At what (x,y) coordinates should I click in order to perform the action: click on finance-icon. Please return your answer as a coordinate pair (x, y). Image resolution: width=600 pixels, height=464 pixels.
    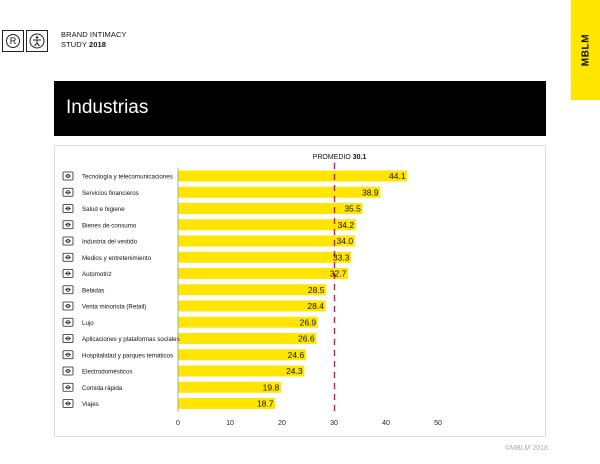
    Looking at the image, I should click on (68, 192).